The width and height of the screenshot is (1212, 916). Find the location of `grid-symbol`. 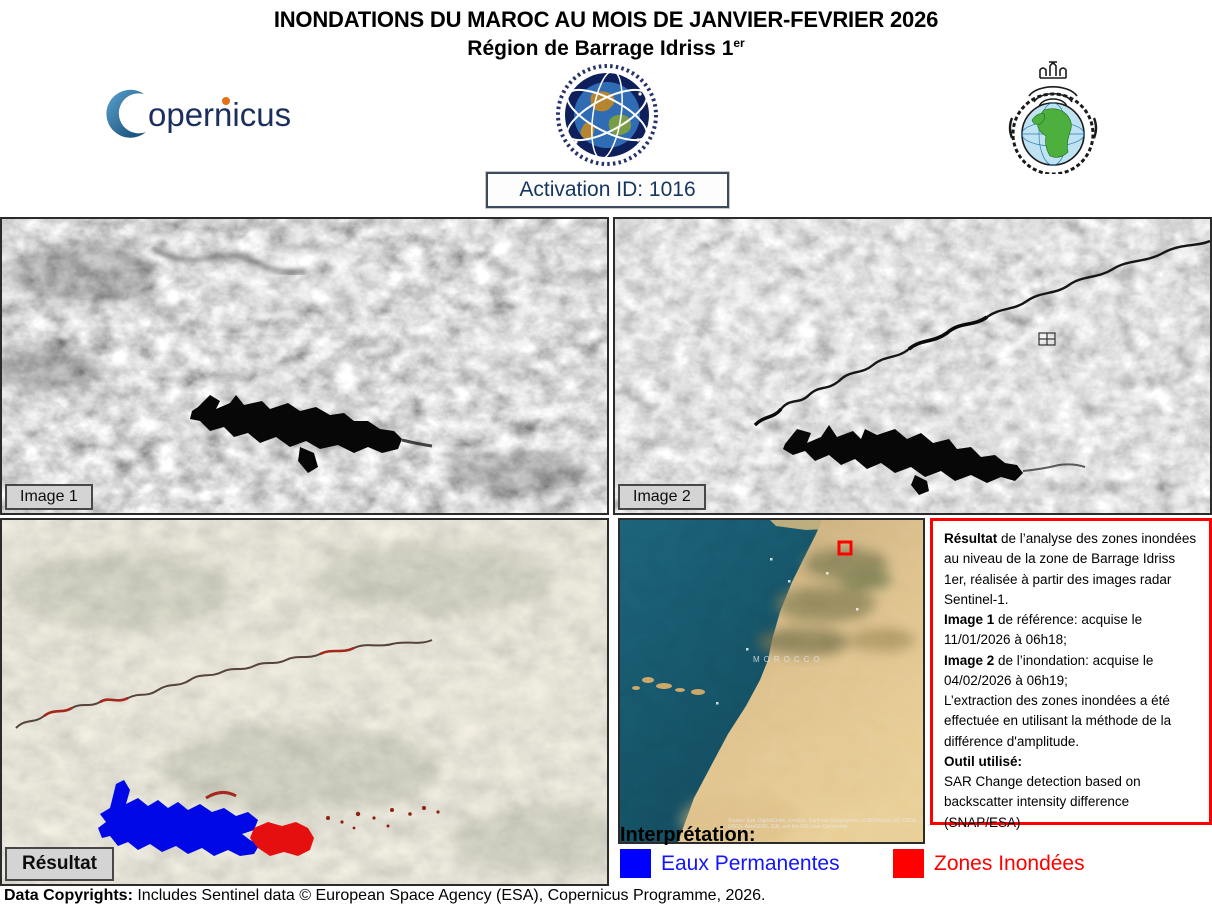

grid-symbol is located at coordinates (1047, 339).